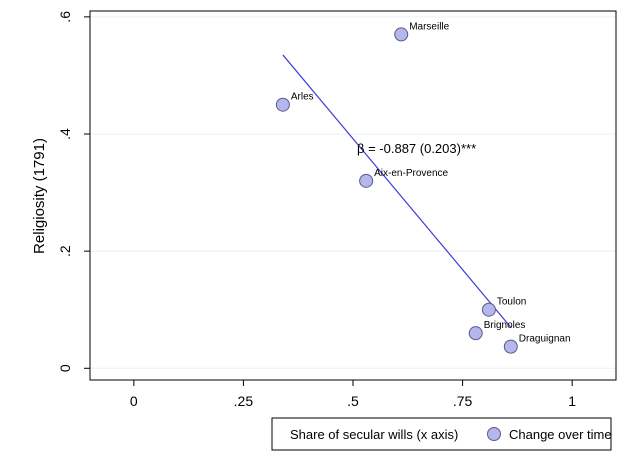 This screenshot has height=464, width=641. Describe the element at coordinates (572, 401) in the screenshot. I see `x-tick-label: 1` at that location.